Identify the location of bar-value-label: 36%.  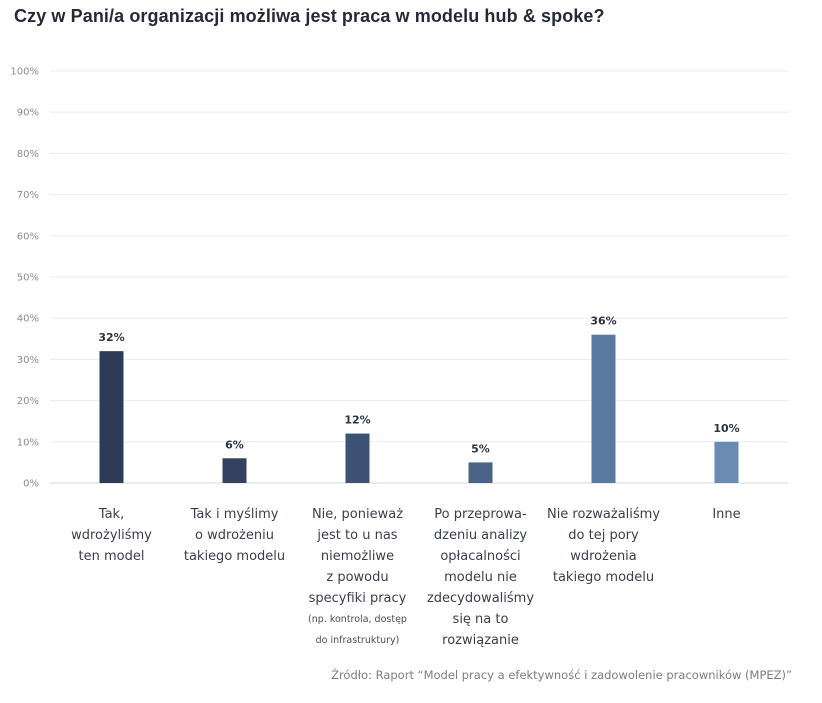
(603, 321).